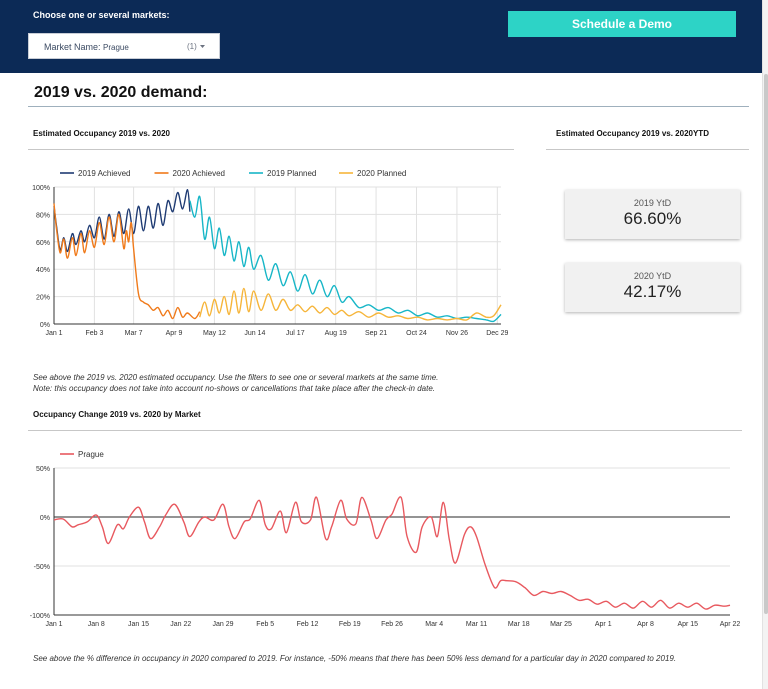 This screenshot has height=689, width=768. Describe the element at coordinates (376, 333) in the screenshot. I see `x-tick-label: Sep 21` at that location.